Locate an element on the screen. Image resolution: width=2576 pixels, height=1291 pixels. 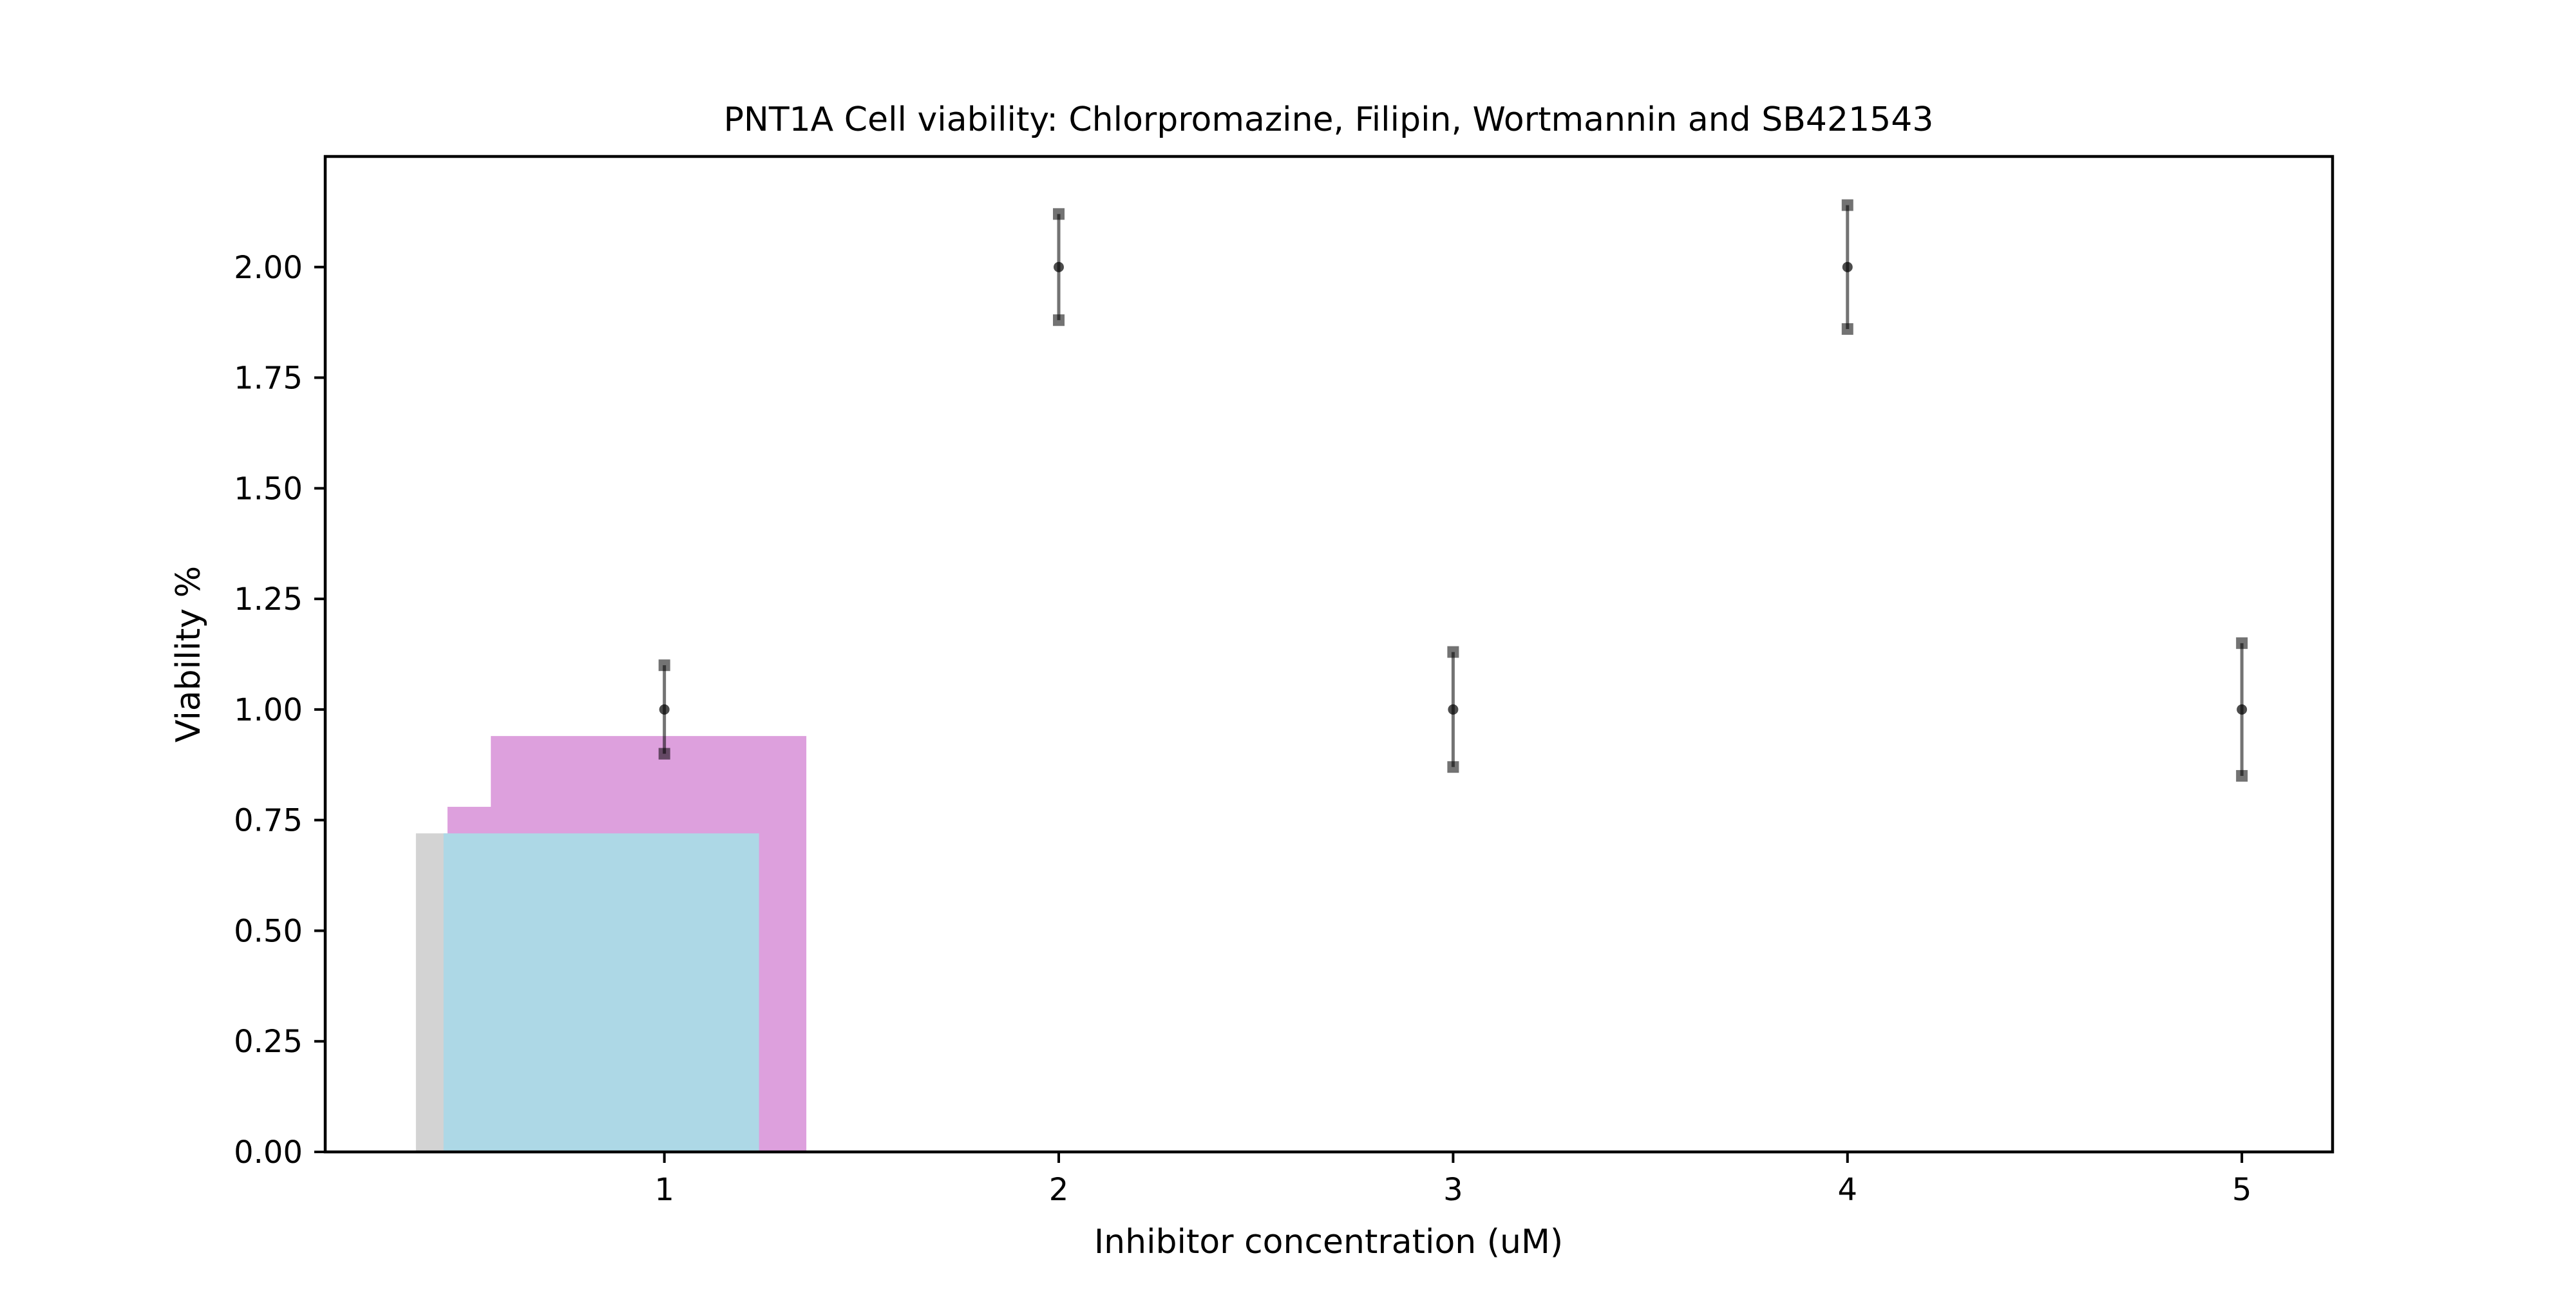
y-axis-label: Viability % is located at coordinates (189, 654).